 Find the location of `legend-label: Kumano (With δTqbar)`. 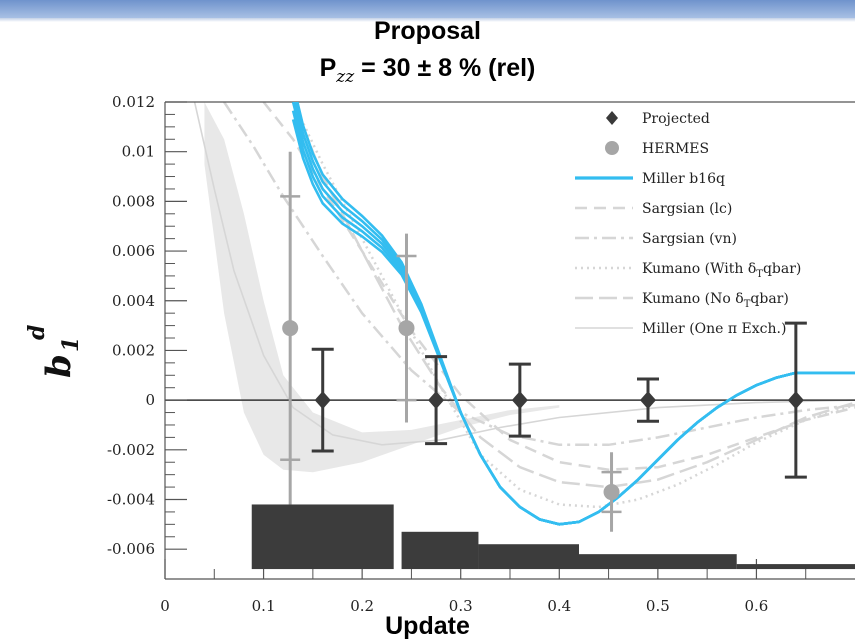

legend-label: Kumano (With δTqbar) is located at coordinates (721, 270).